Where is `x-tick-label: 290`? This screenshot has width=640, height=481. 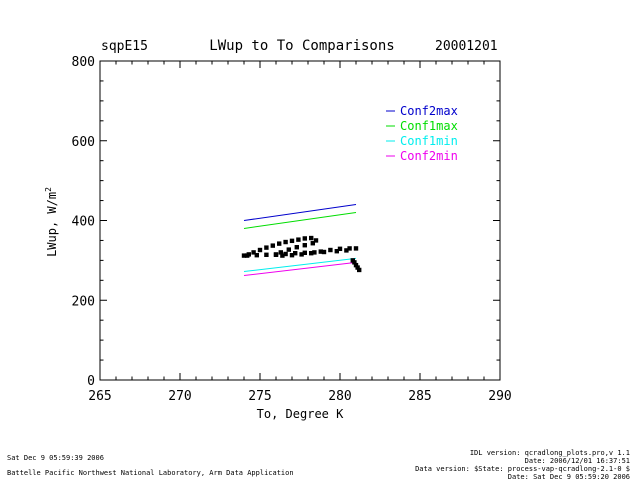 x-tick-label: 290 is located at coordinates (499, 396).